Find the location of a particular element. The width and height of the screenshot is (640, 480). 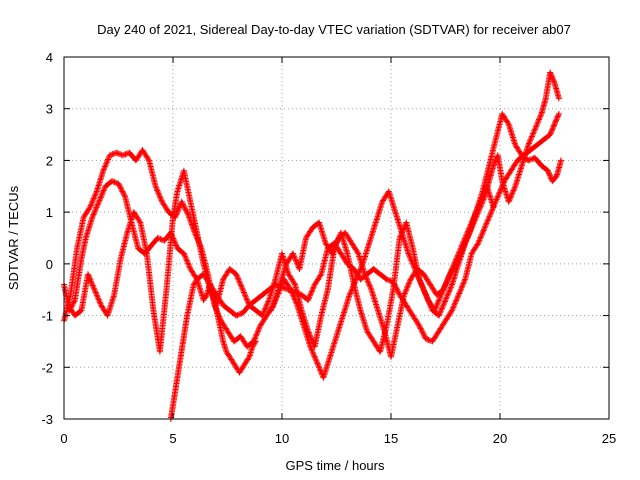

y-tick-label: 4 is located at coordinates (49, 57).